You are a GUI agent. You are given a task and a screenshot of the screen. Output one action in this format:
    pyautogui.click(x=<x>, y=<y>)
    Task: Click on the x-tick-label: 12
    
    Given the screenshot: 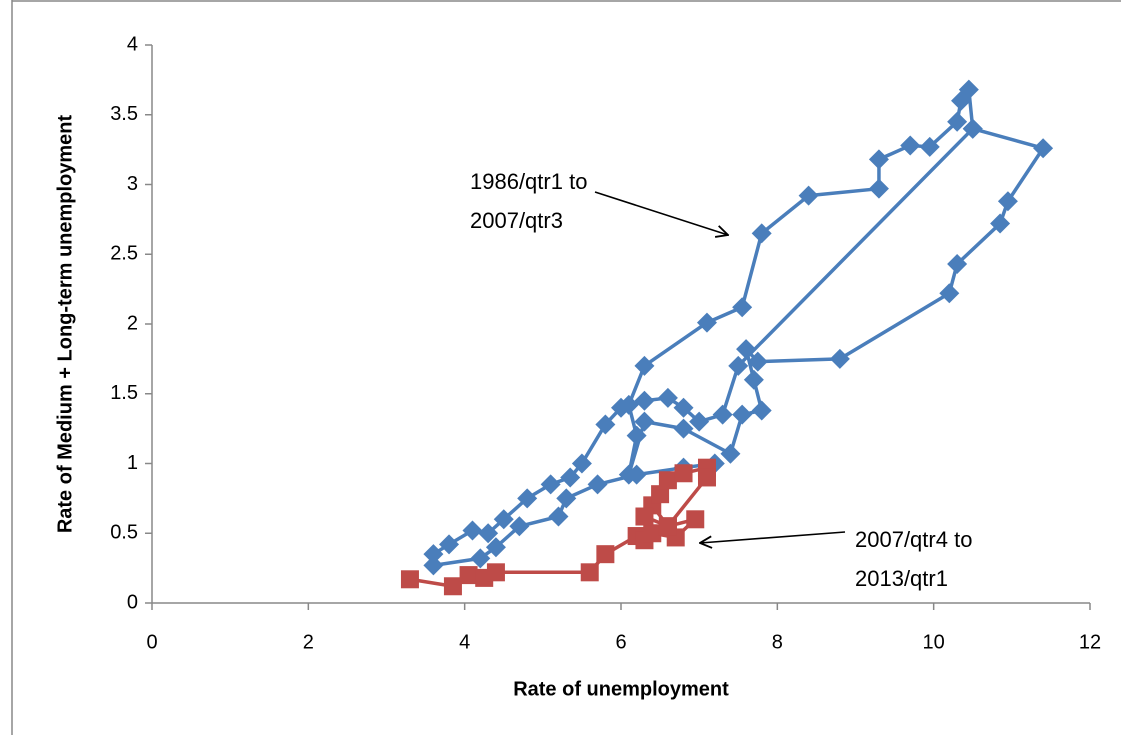 What is the action you would take?
    pyautogui.click(x=1090, y=642)
    